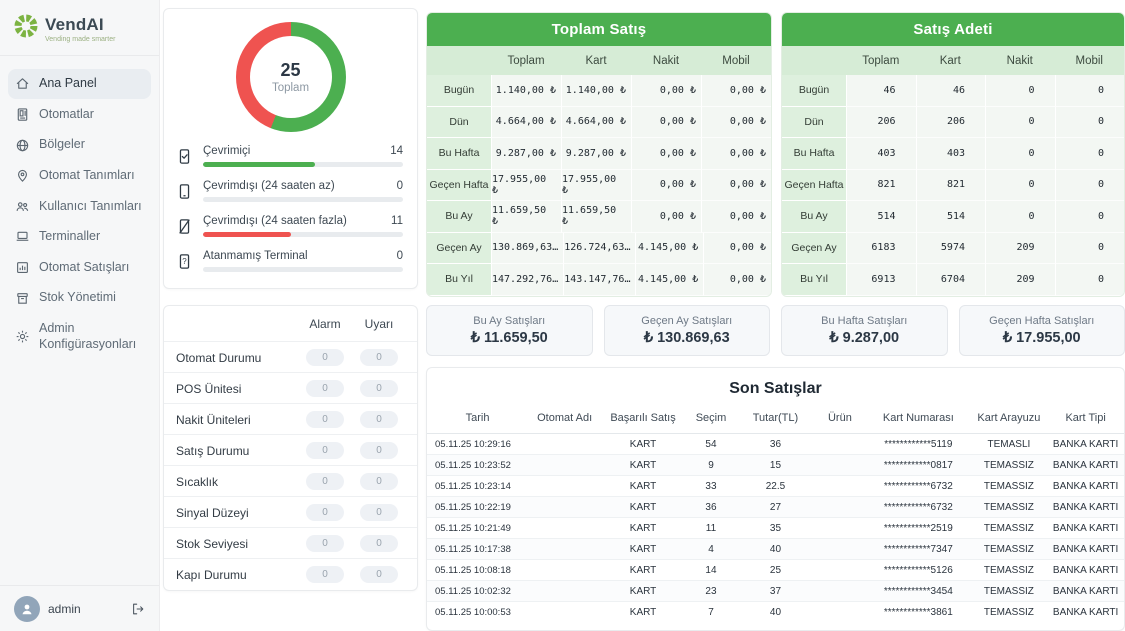 This screenshot has width=1125, height=631. Describe the element at coordinates (596, 122) in the screenshot. I see `table-cell: 4.664,00 ₺` at that location.